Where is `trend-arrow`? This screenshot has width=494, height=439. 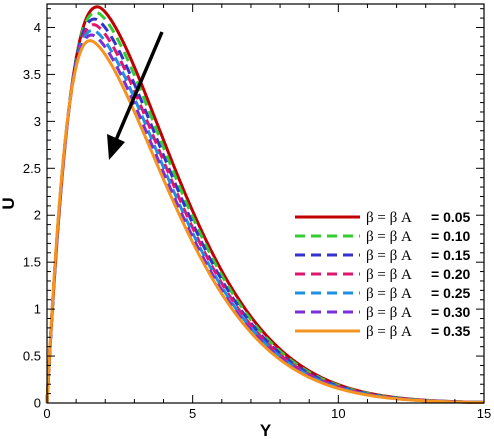 trend-arrow is located at coordinates (135, 95).